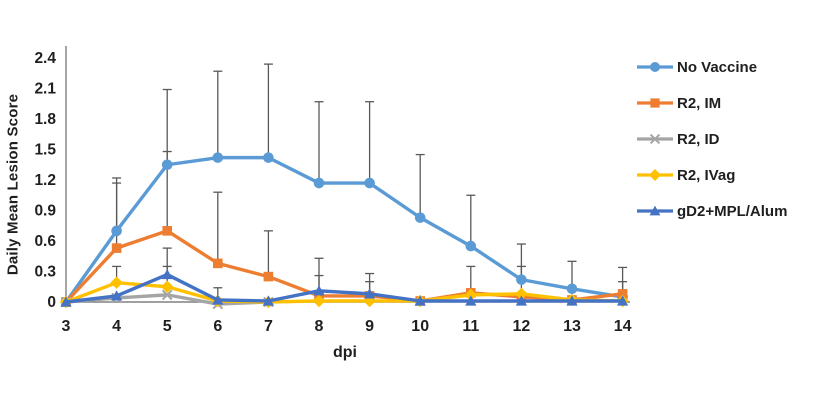 This screenshot has height=400, width=831. I want to click on legend-marker-x-icon, so click(655, 139).